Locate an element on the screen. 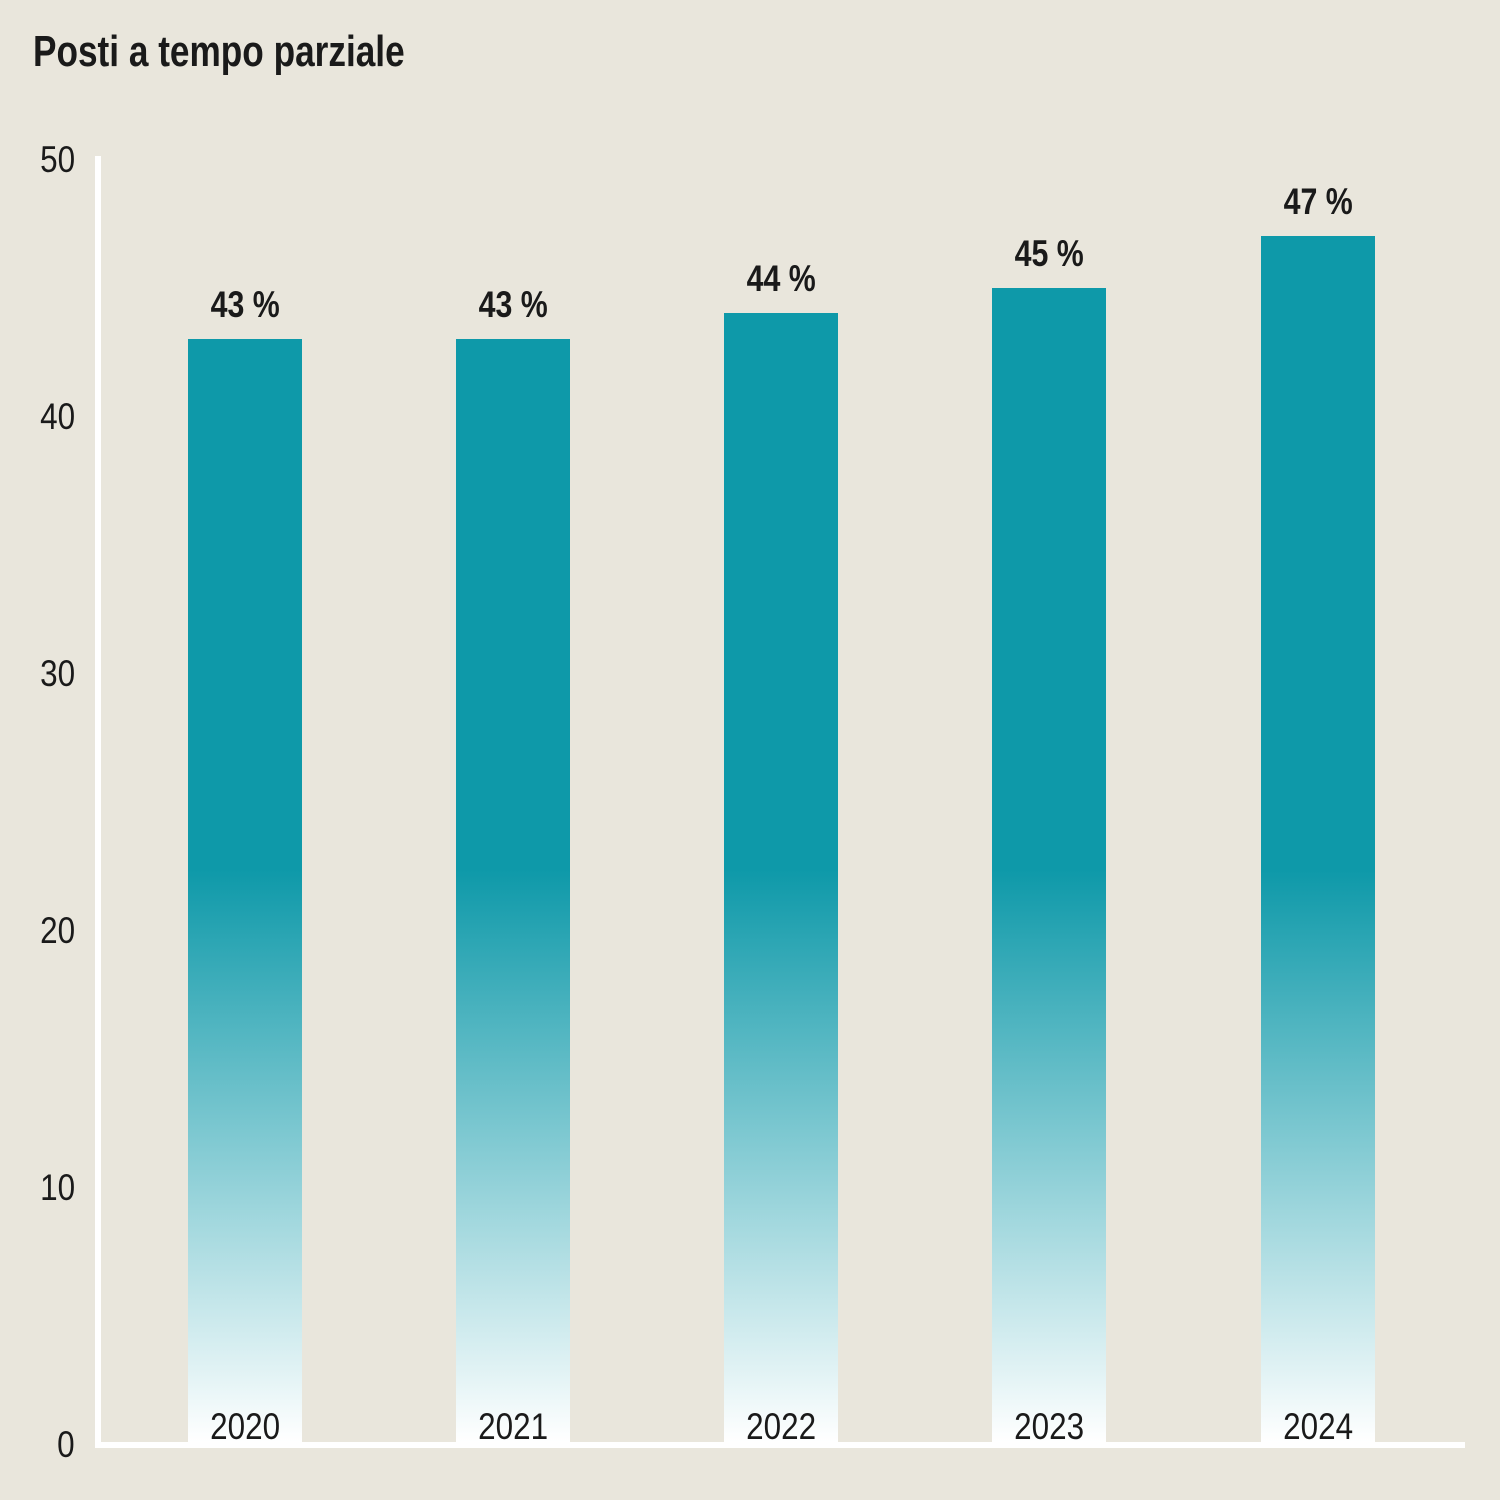 This screenshot has height=1500, width=1500. x-tick-label-2023: 2023 is located at coordinates (1049, 1426).